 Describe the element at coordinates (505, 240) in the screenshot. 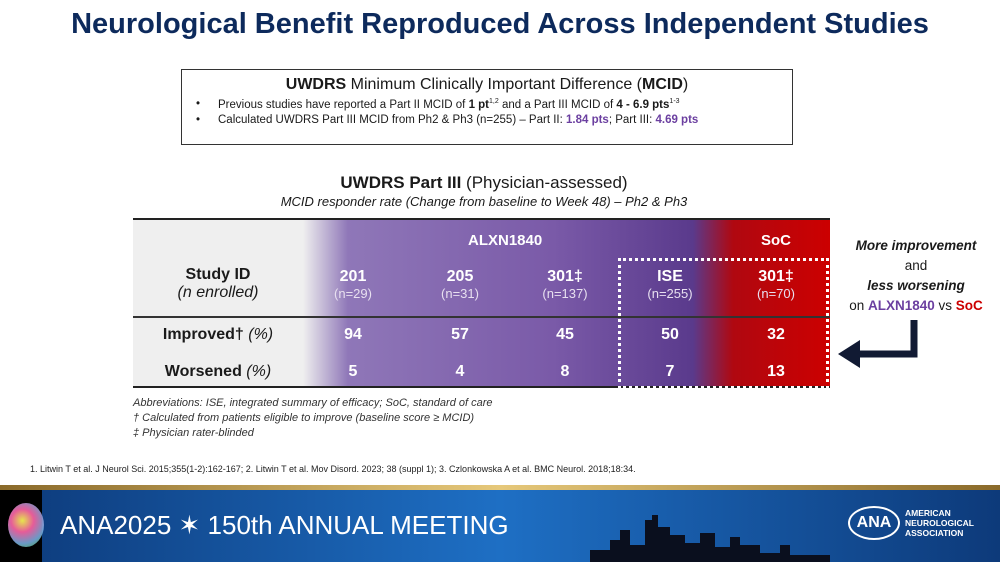

I see `group-alxn1840: ALXN1840` at that location.